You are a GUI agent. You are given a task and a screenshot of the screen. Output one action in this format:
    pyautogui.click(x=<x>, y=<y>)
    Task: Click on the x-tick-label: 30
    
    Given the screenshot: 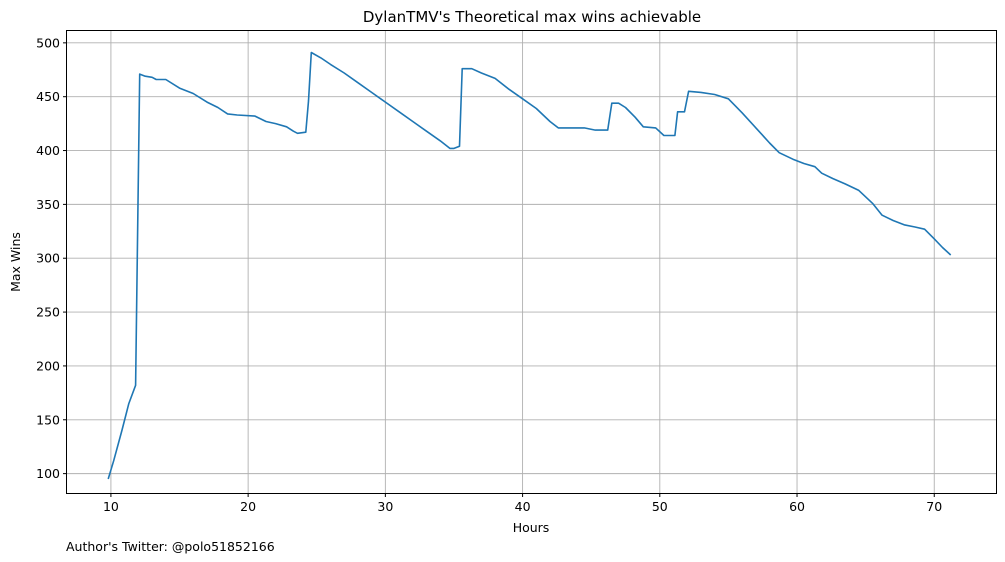 What is the action you would take?
    pyautogui.click(x=385, y=506)
    